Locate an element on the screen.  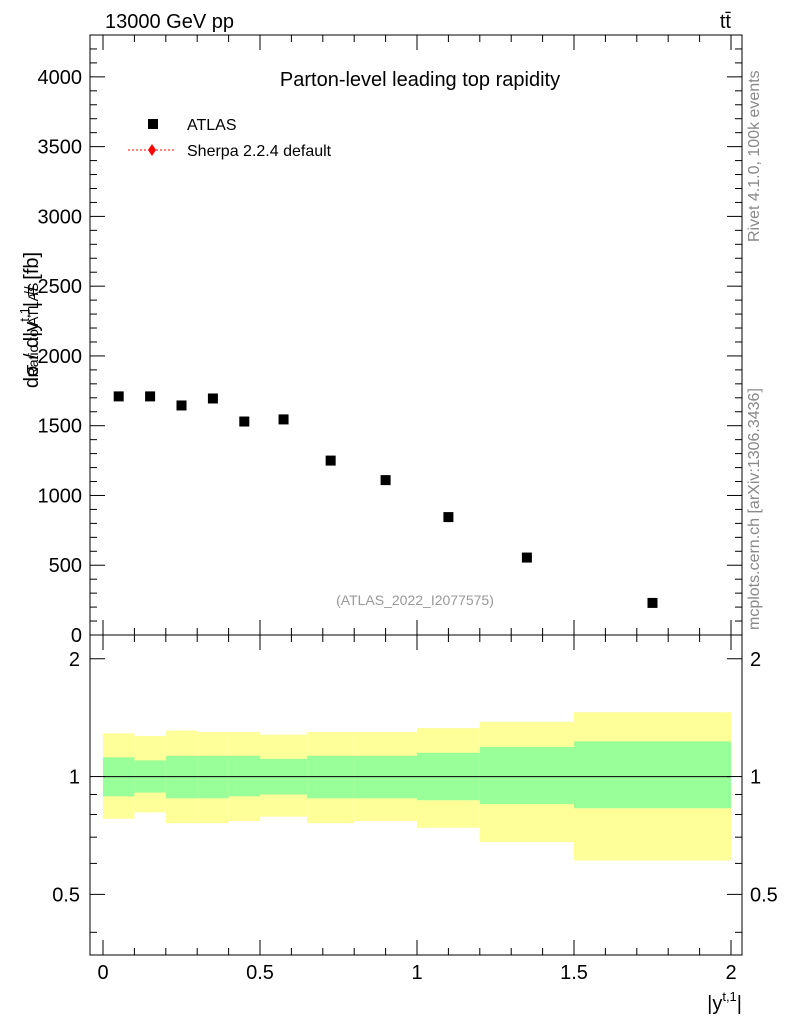
energy-label: 13000 GeV pp is located at coordinates (169, 22).